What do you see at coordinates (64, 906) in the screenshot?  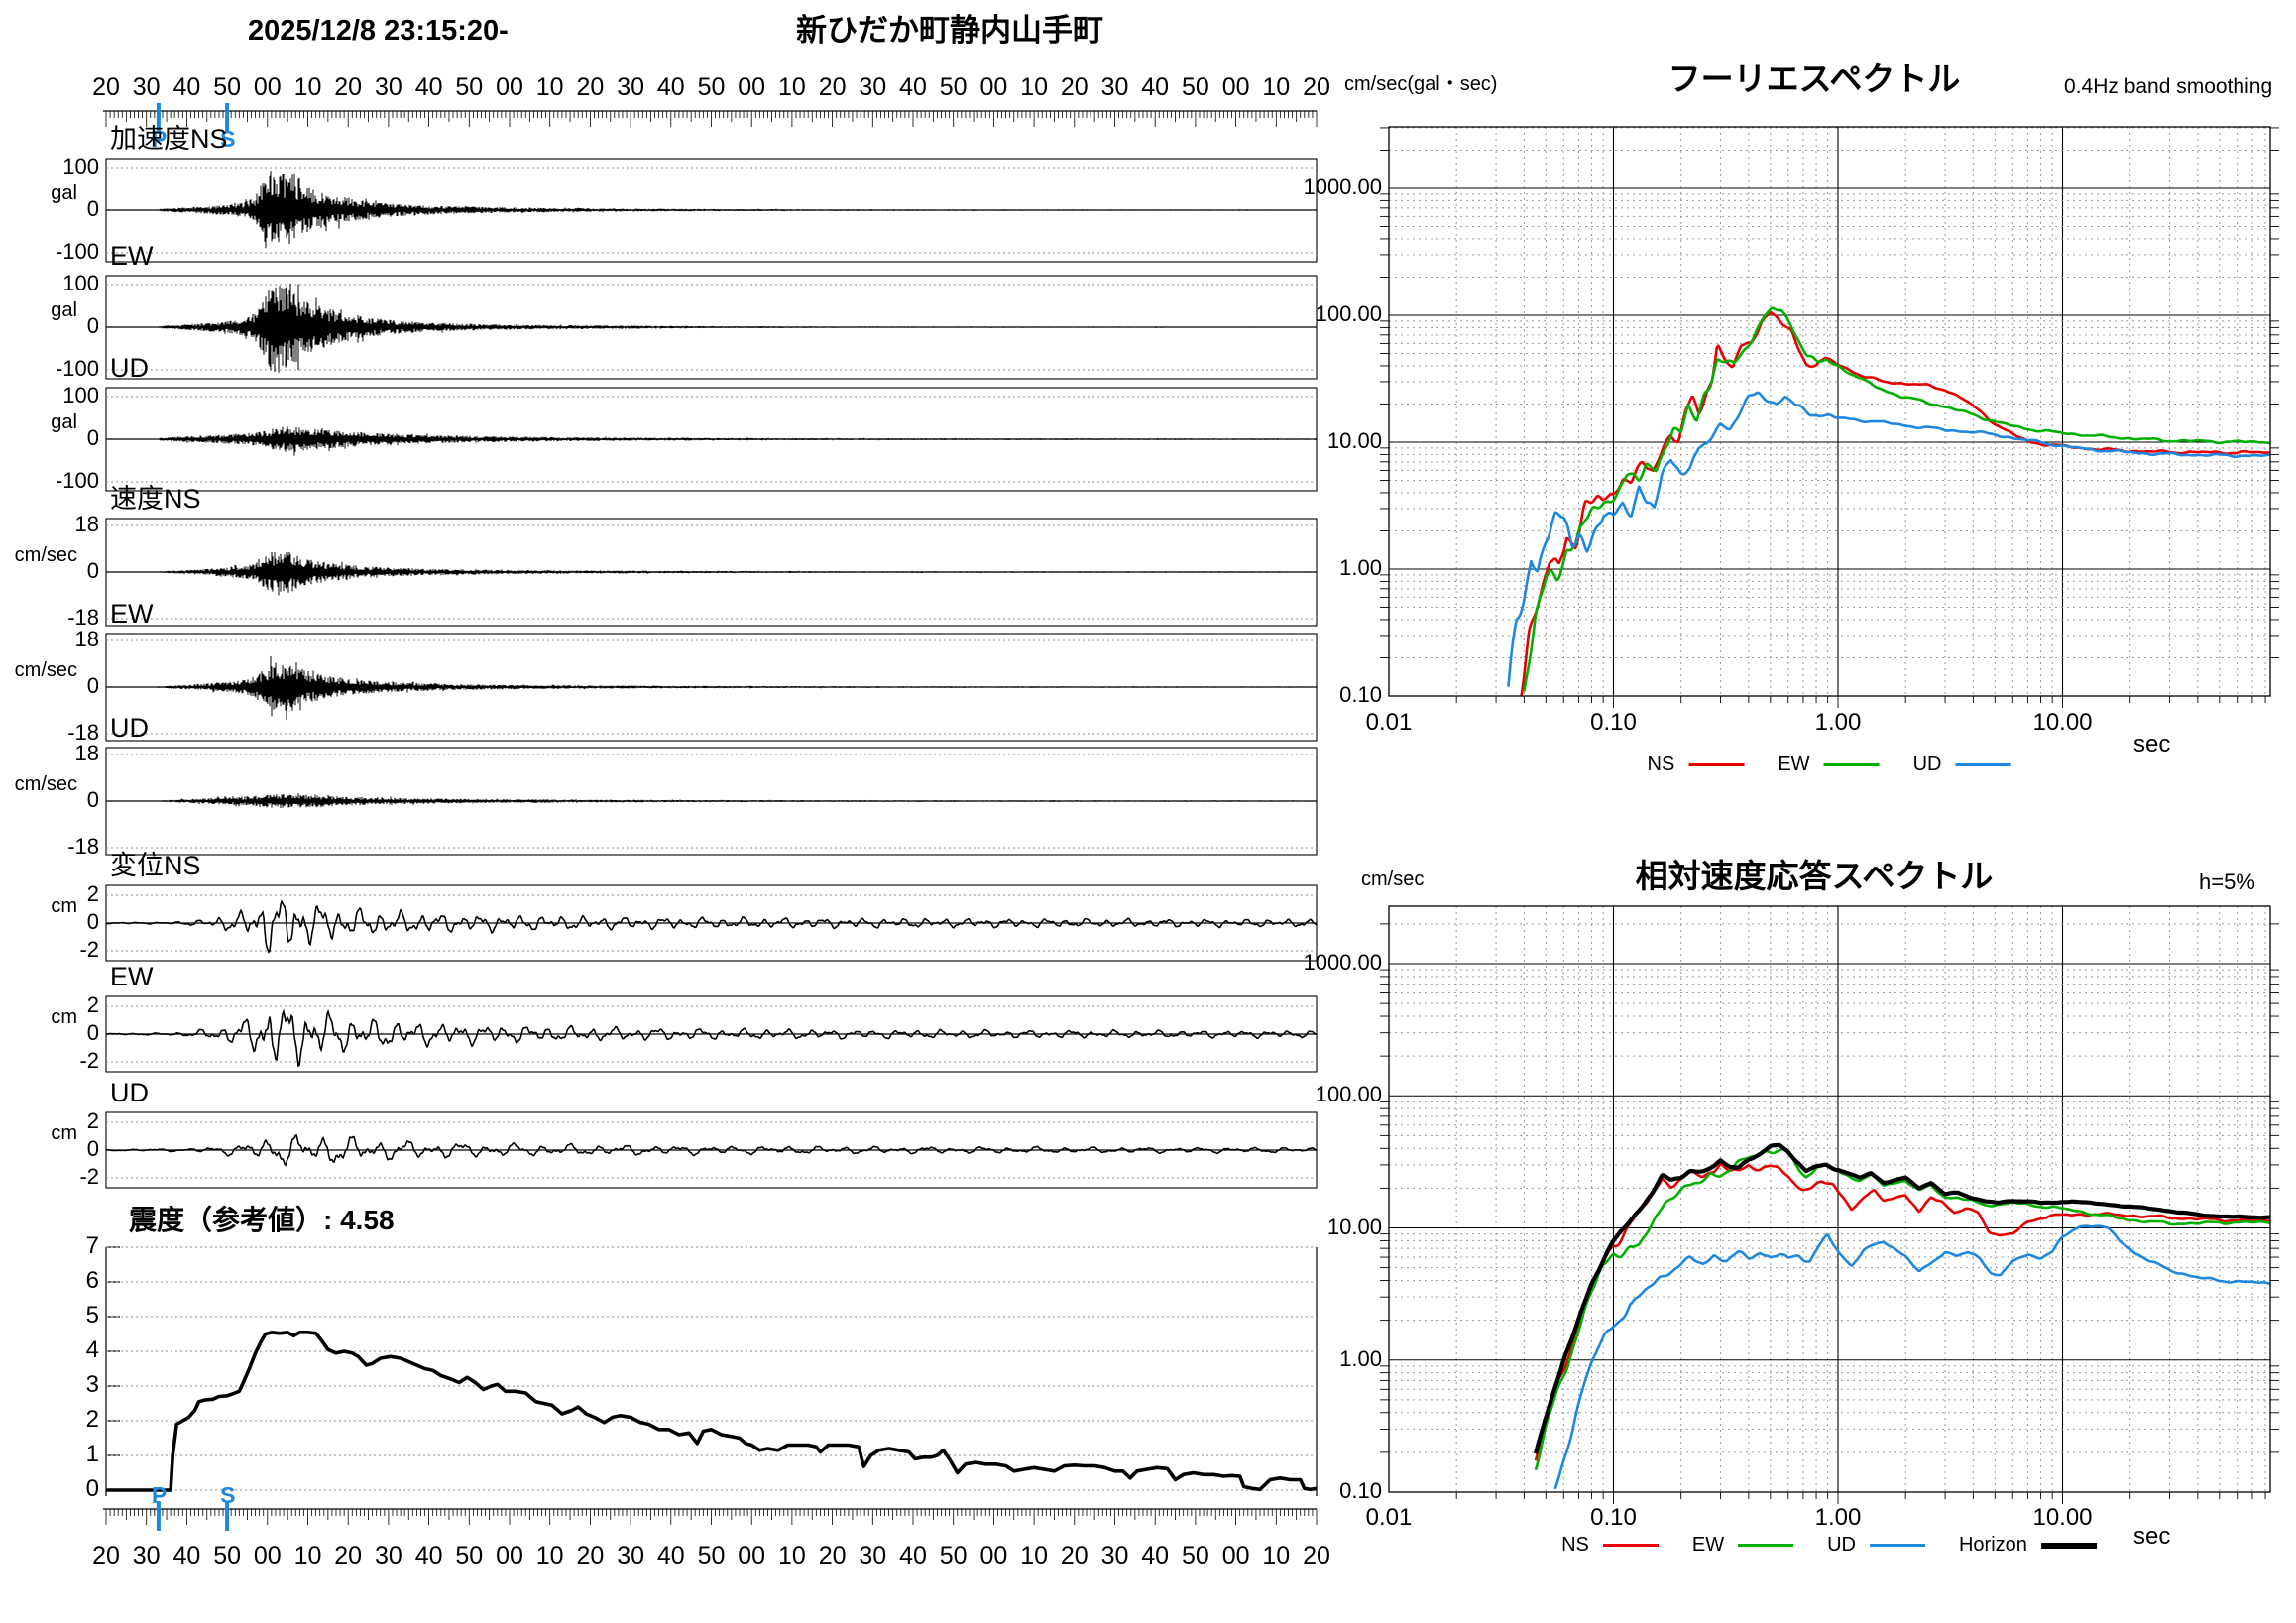 I see `disp-ns-unit: cm` at bounding box center [64, 906].